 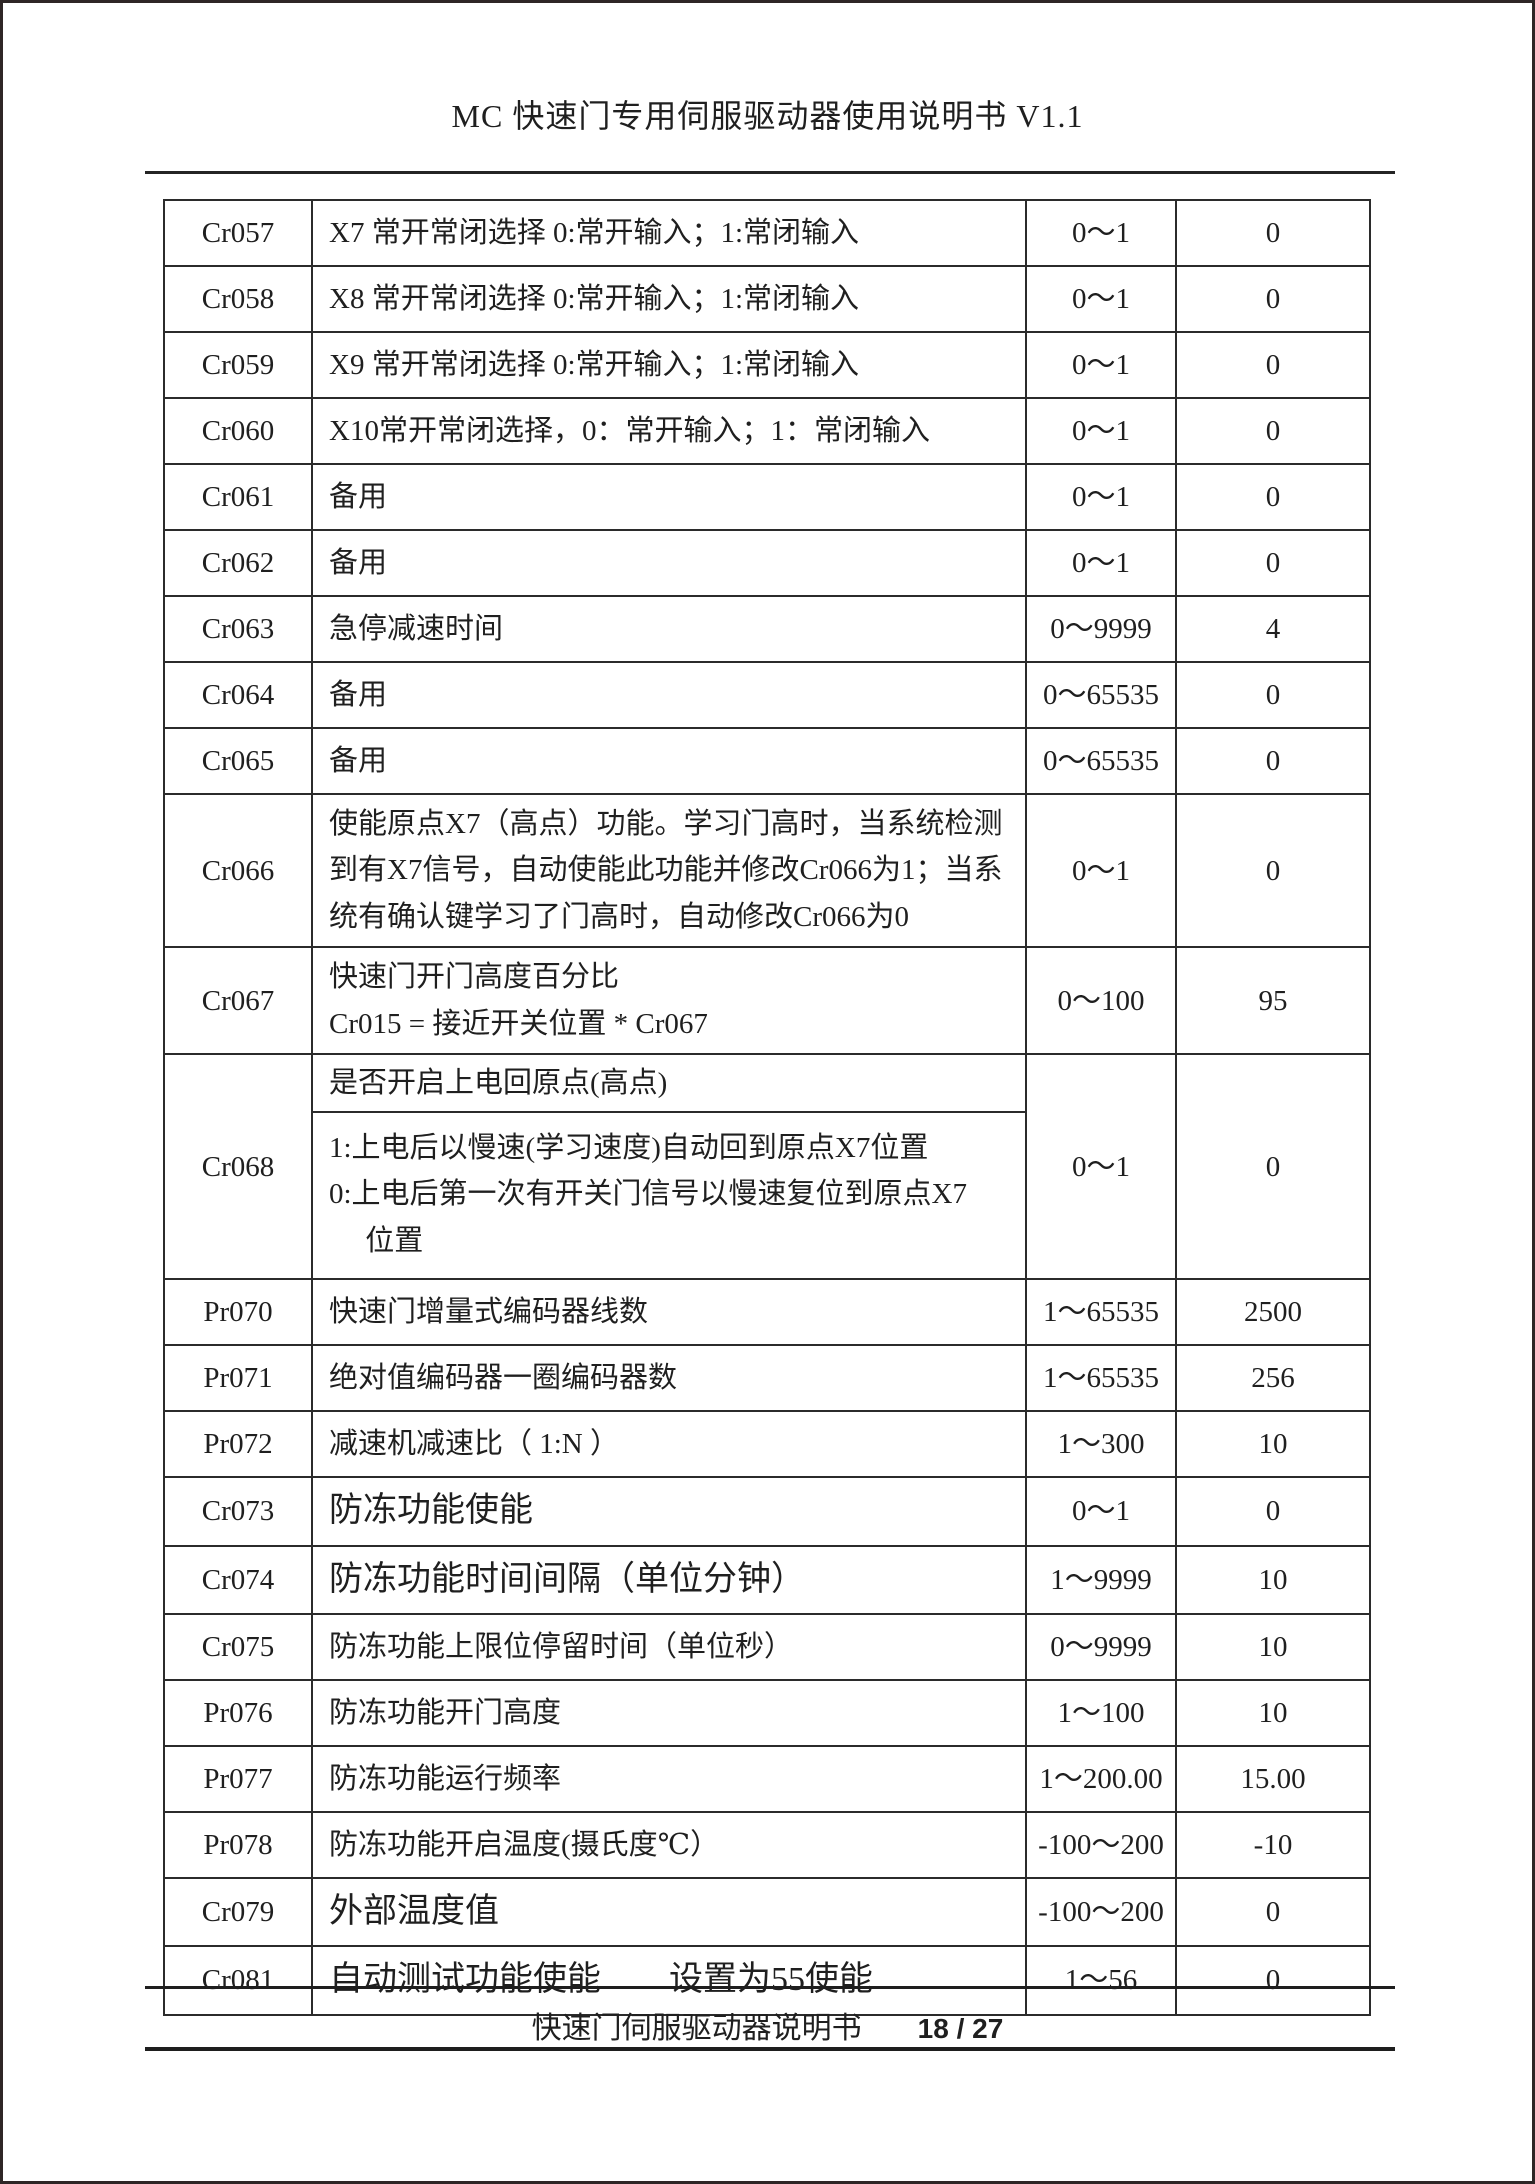 What do you see at coordinates (238, 1000) in the screenshot?
I see `param-code-cell: Cr067` at bounding box center [238, 1000].